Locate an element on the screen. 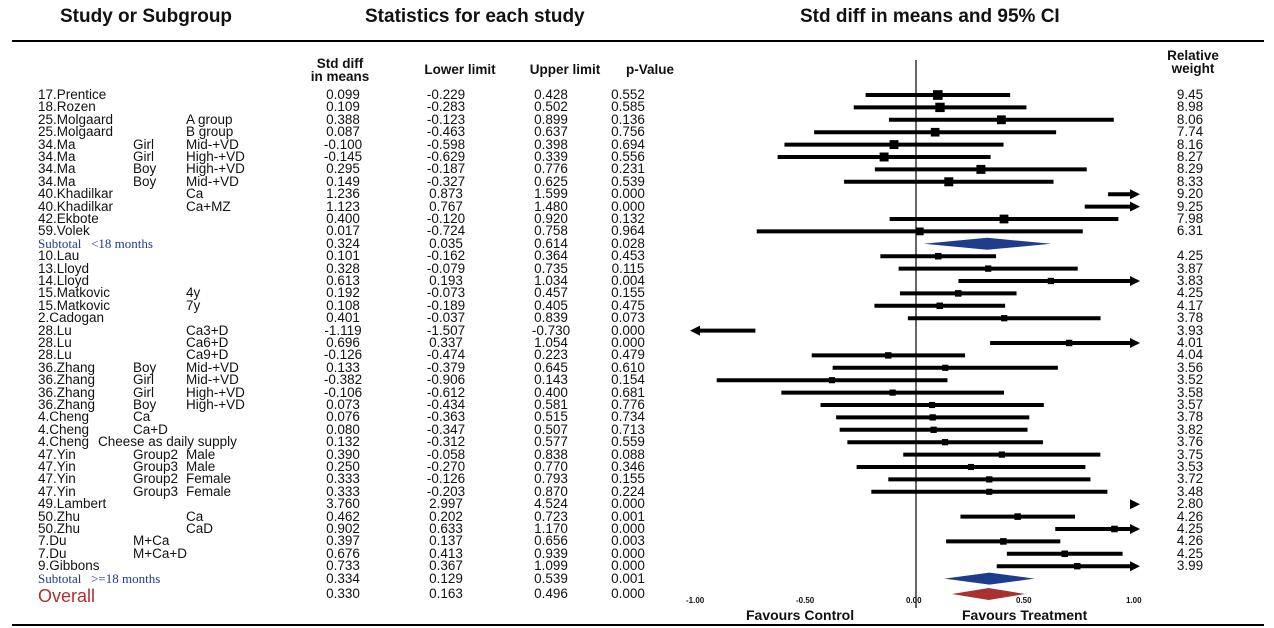 This screenshot has height=628, width=1274. lower-limit-value: -0.312 is located at coordinates (446, 442).